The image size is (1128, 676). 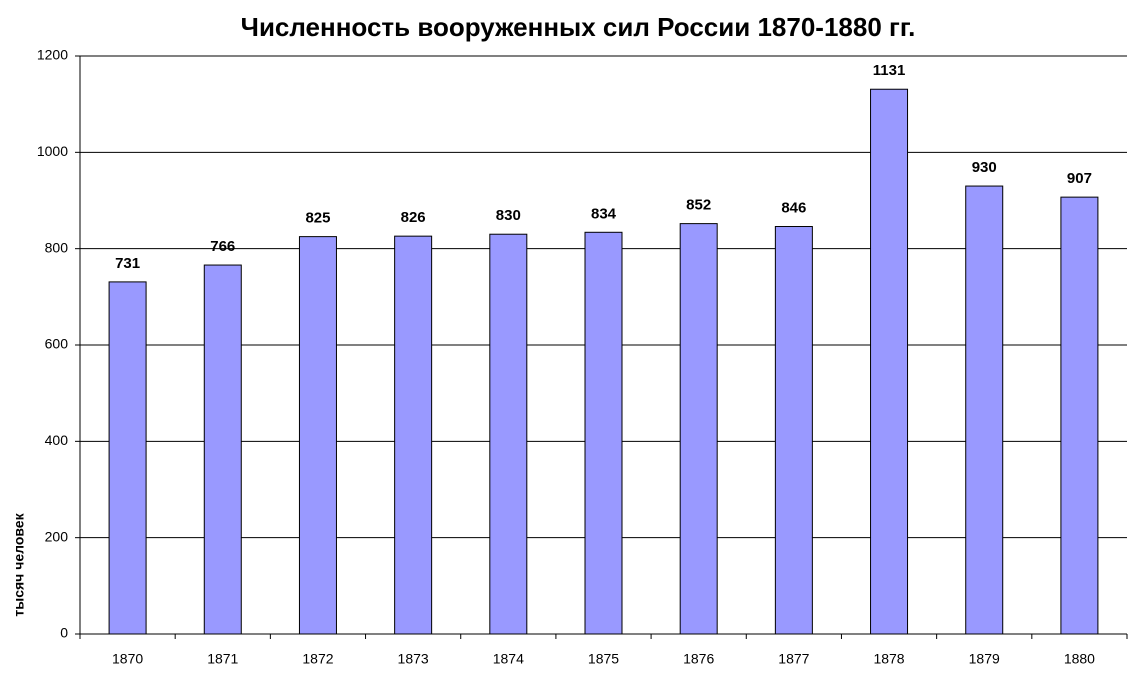 I want to click on x-tick-label: 1871, so click(x=222, y=659).